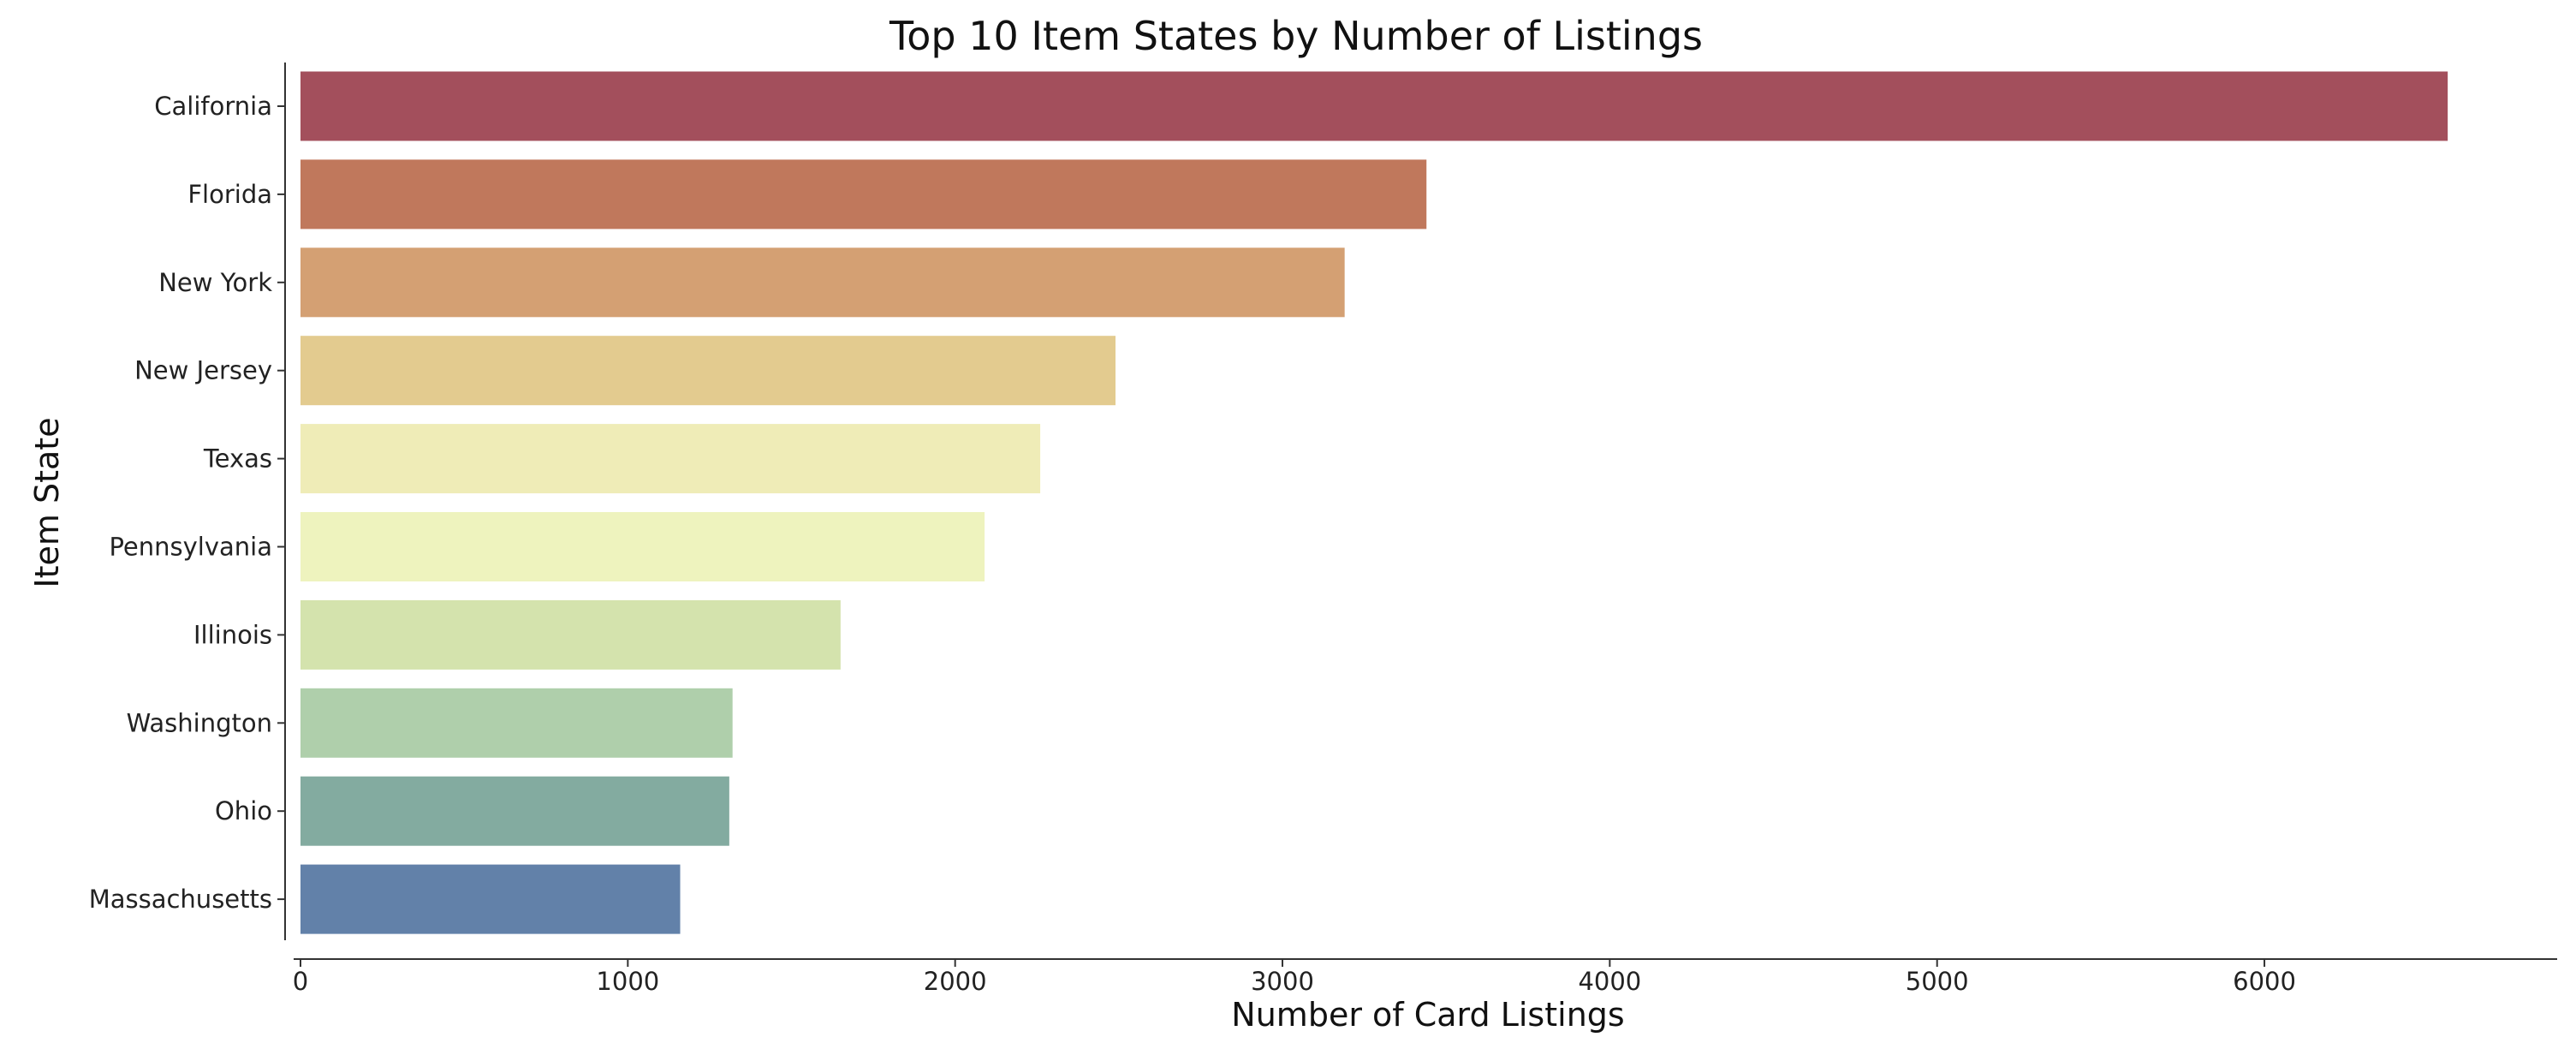 This screenshot has width=2576, height=1037. I want to click on x-axis-ticks: 0 1000 2000 3000 4000 5000 6000, so click(1294, 977).